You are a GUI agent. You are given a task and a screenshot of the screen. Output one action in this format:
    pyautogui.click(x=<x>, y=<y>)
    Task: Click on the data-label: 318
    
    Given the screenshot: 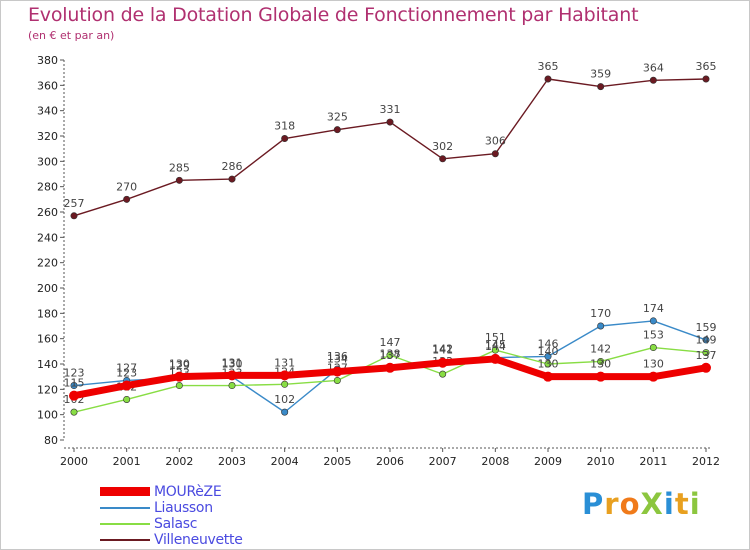 What is the action you would take?
    pyautogui.click(x=284, y=126)
    